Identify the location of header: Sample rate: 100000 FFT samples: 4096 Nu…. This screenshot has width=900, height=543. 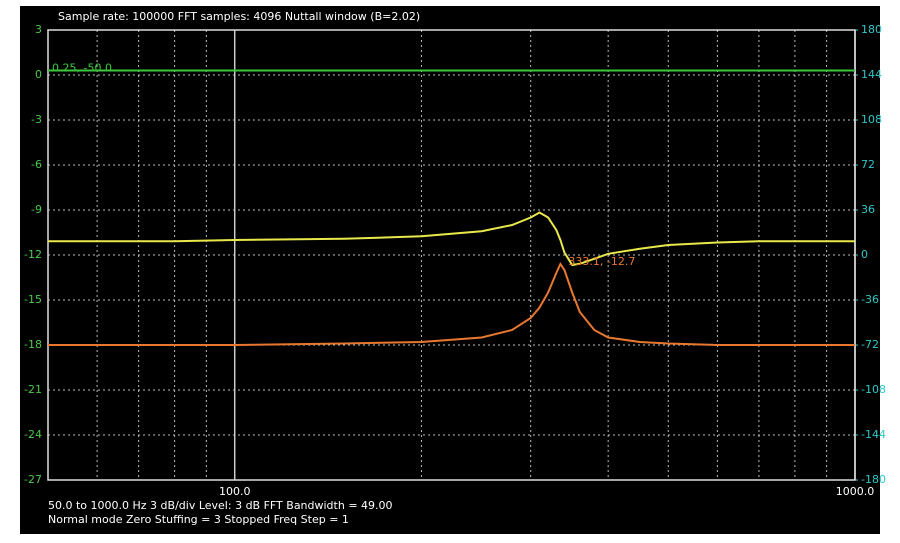
(239, 16).